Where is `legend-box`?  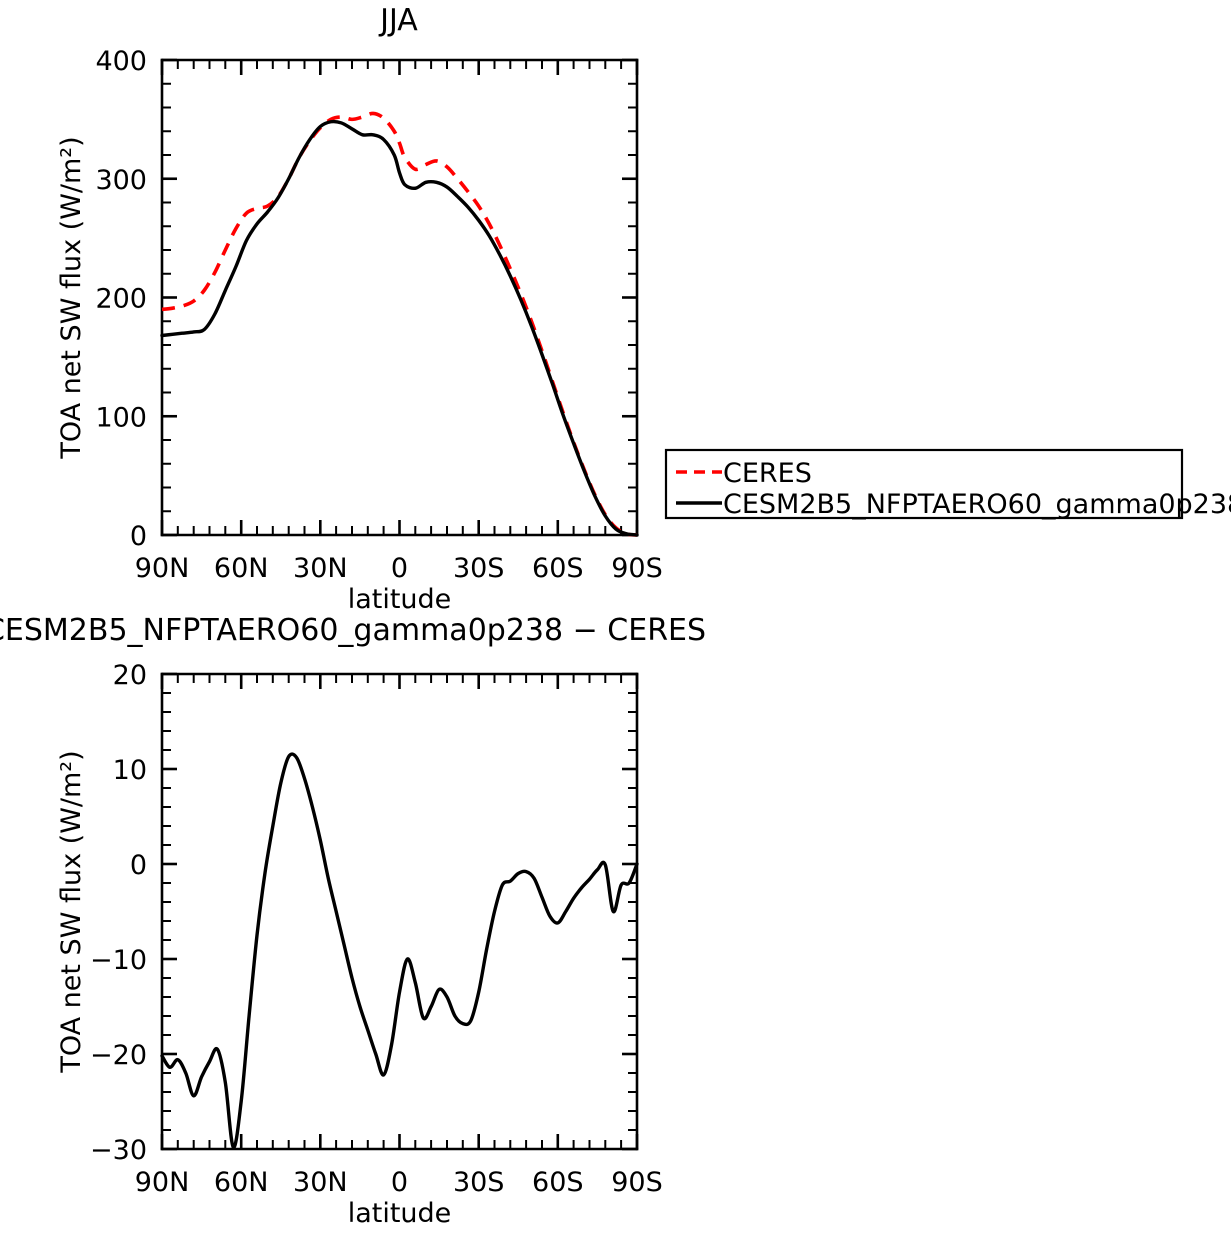 legend-box is located at coordinates (924, 484).